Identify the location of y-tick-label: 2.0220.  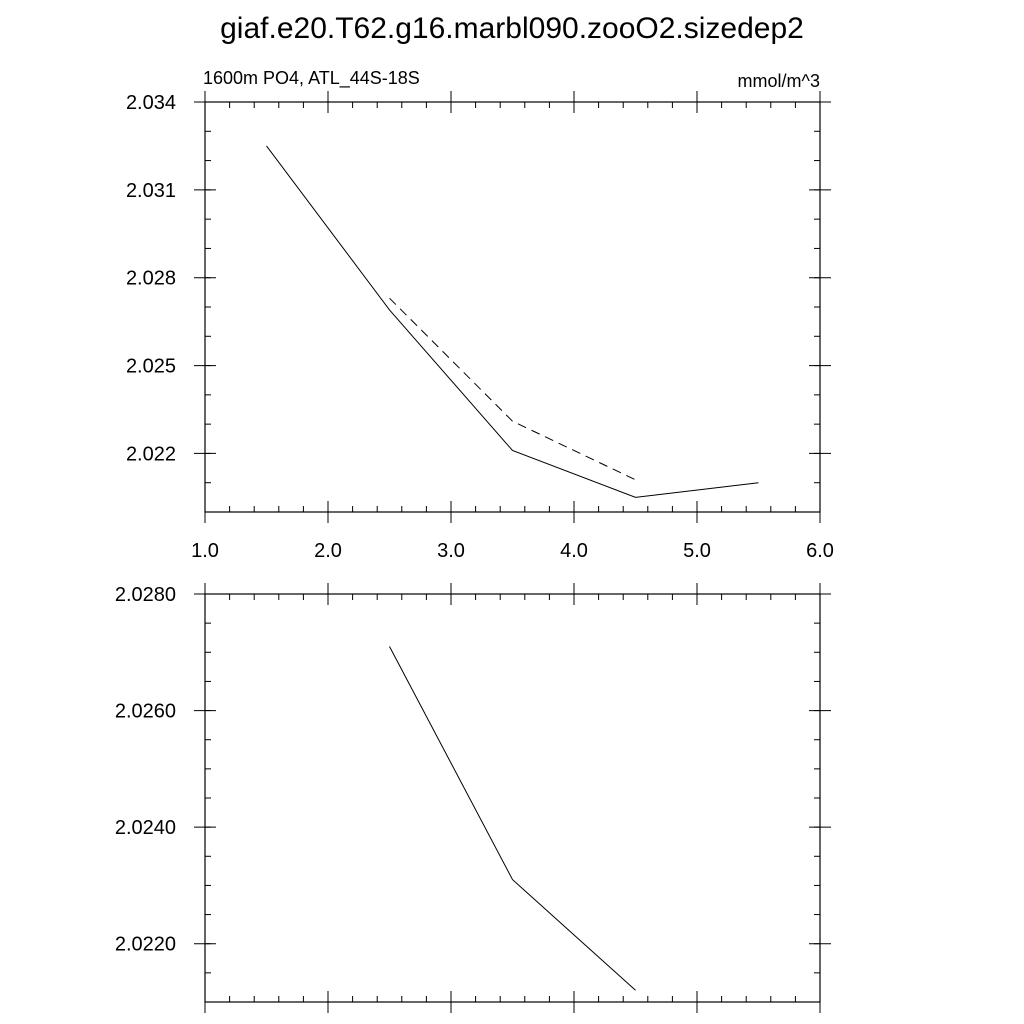
(145, 945).